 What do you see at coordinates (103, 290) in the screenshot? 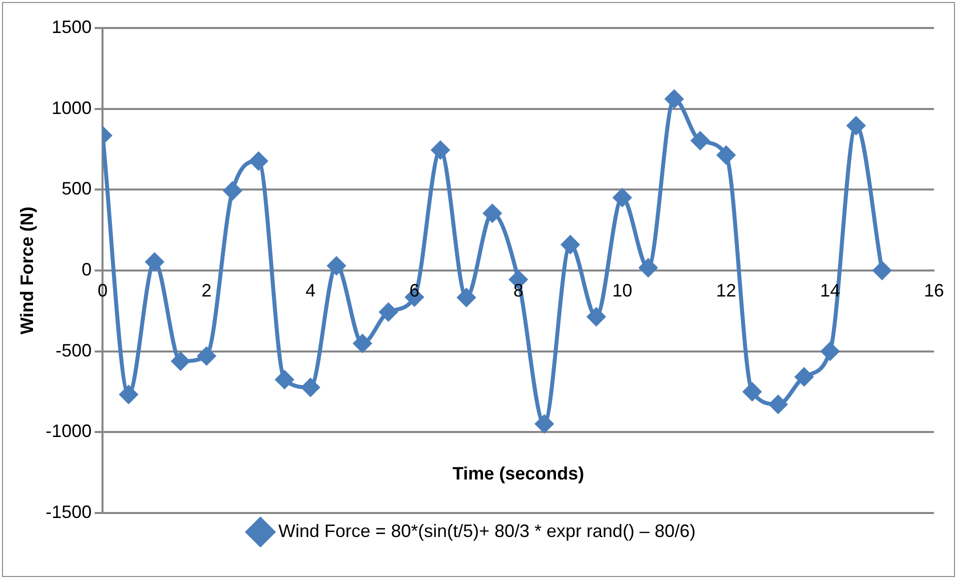
I see `x-tick-label: 0` at bounding box center [103, 290].